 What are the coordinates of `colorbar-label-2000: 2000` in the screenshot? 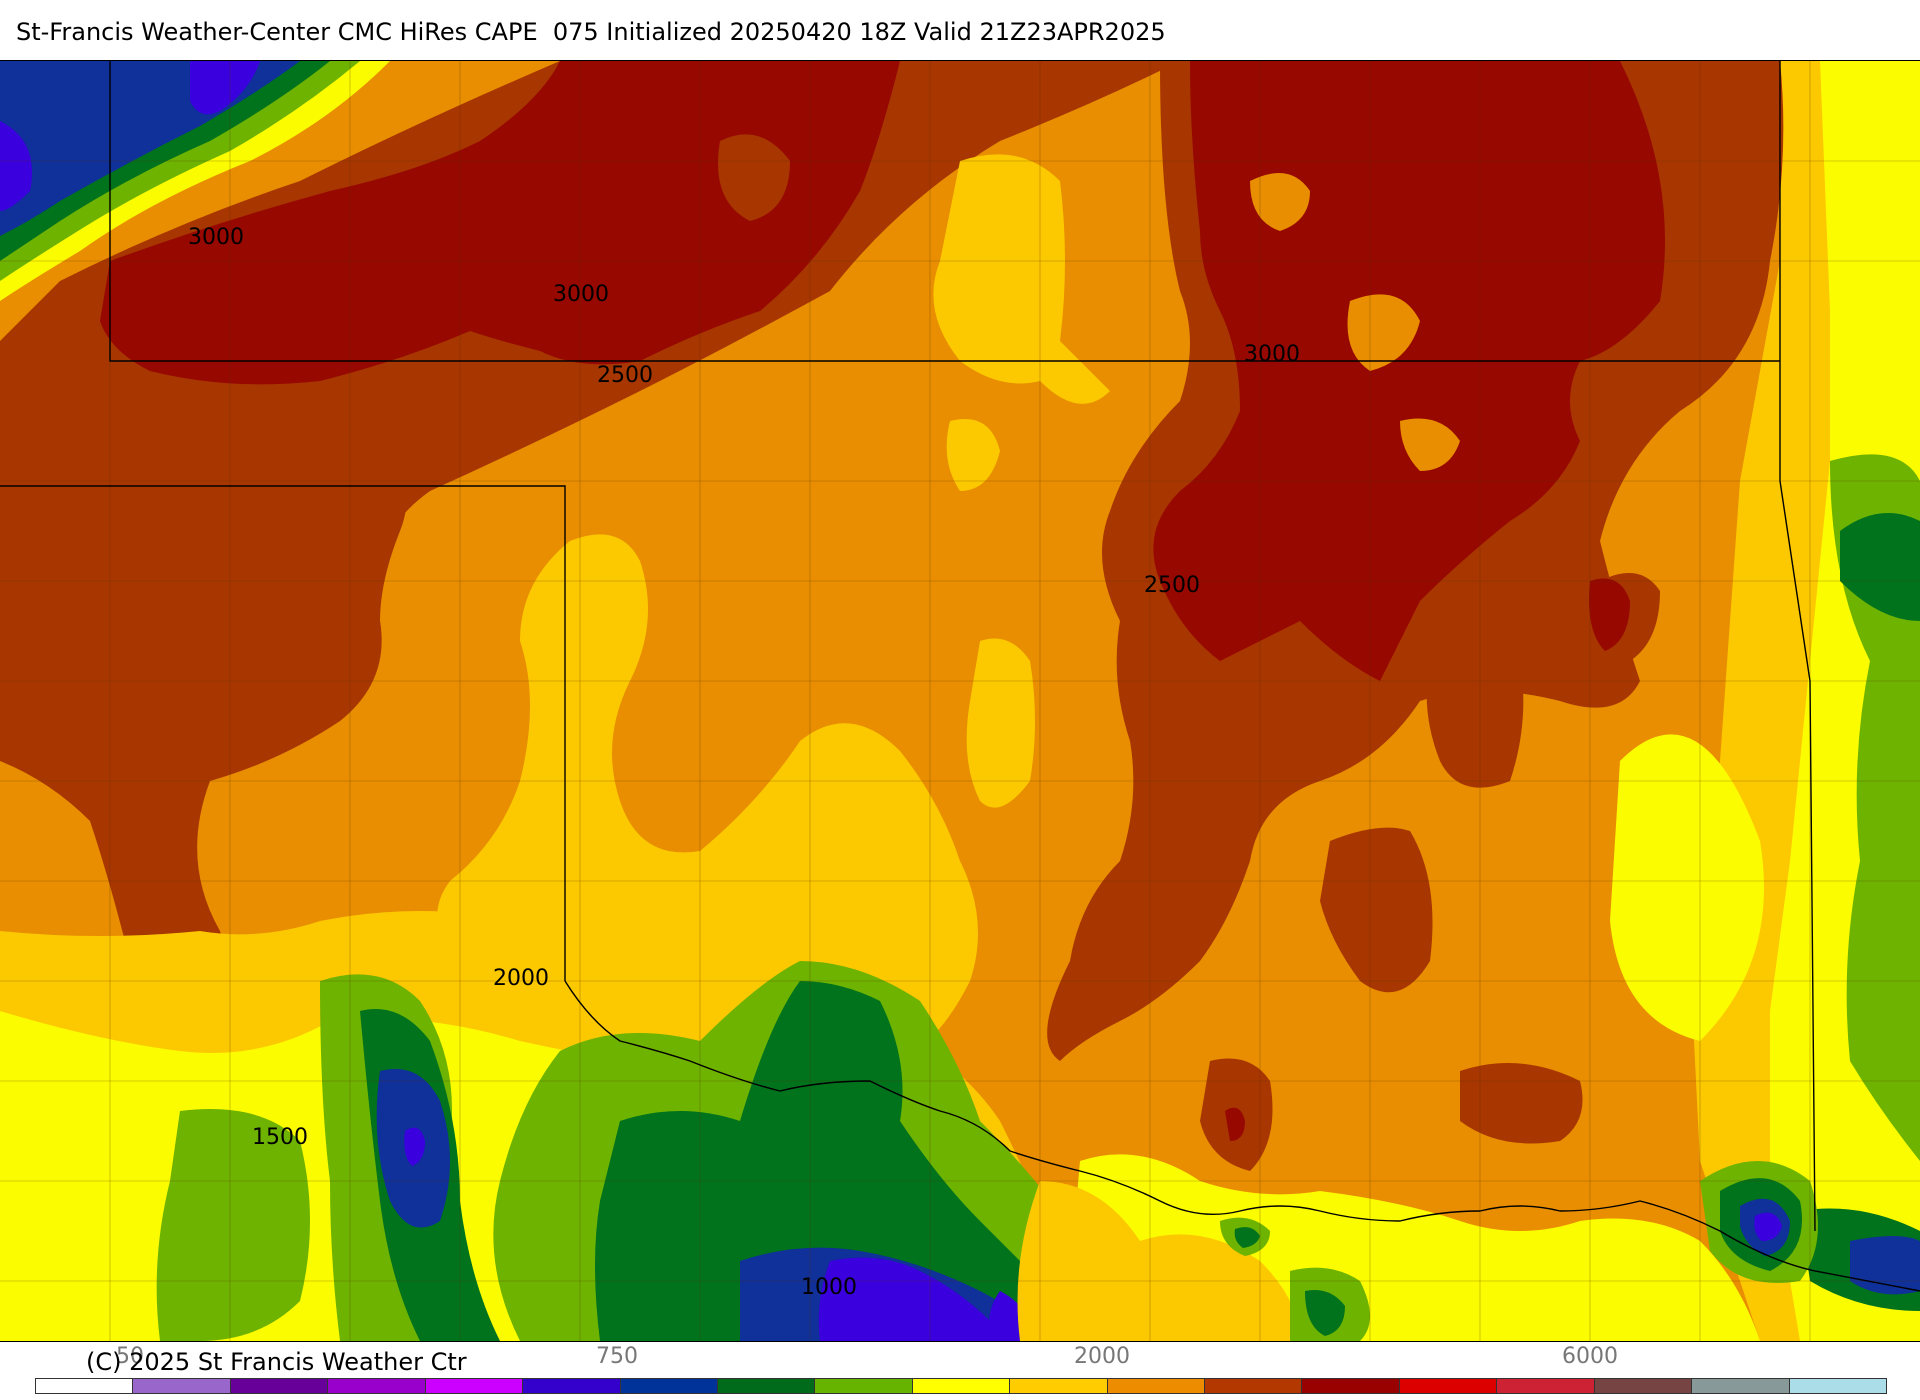 It's located at (1102, 1356).